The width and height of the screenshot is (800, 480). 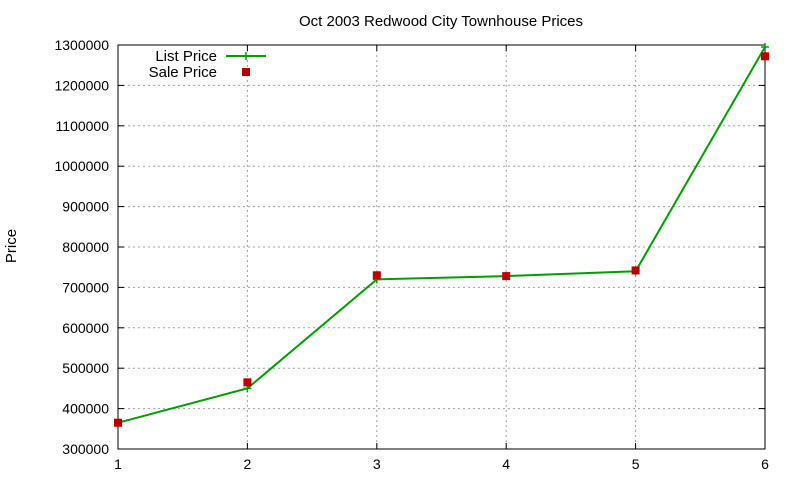 What do you see at coordinates (85, 328) in the screenshot?
I see `y-tick-label: 600000` at bounding box center [85, 328].